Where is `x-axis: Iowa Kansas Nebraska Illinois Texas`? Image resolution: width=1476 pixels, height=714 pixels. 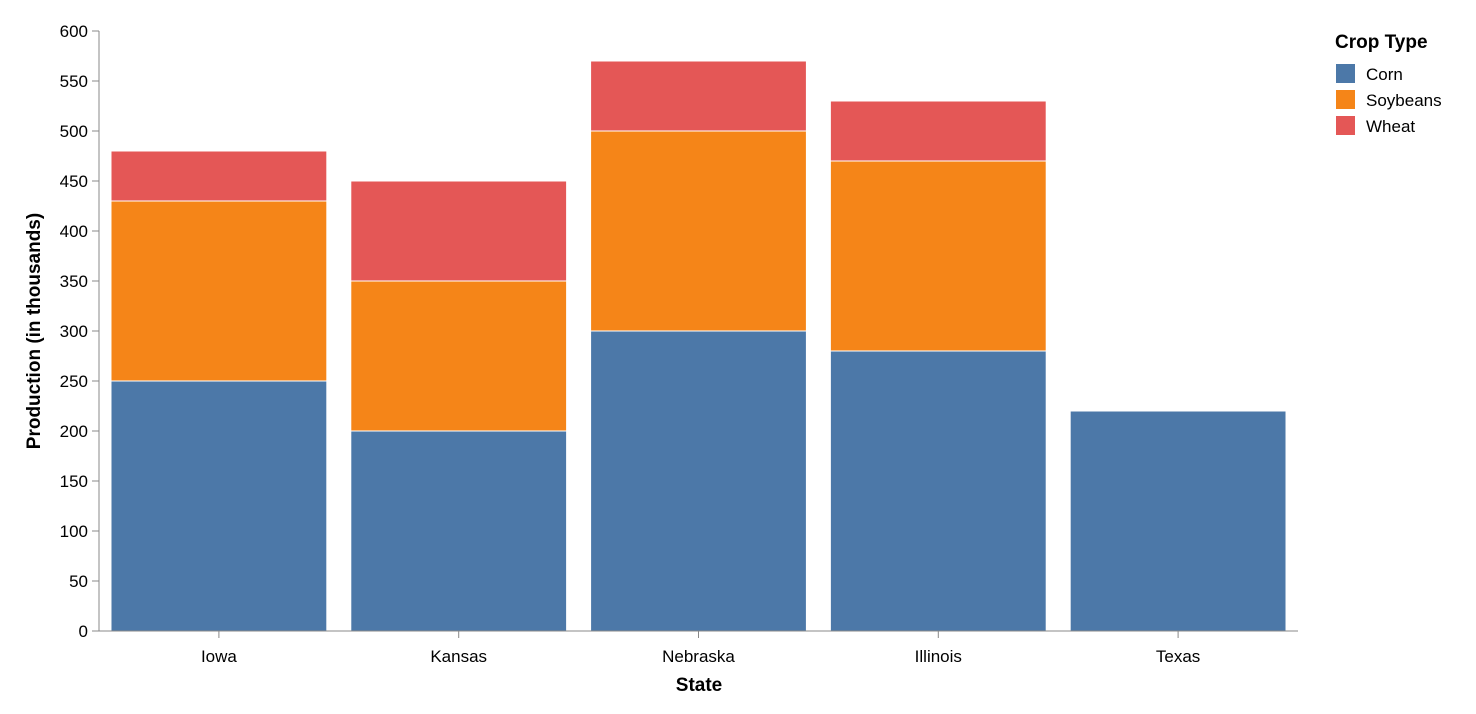 x-axis: Iowa Kansas Nebraska Illinois Texas is located at coordinates (698, 648).